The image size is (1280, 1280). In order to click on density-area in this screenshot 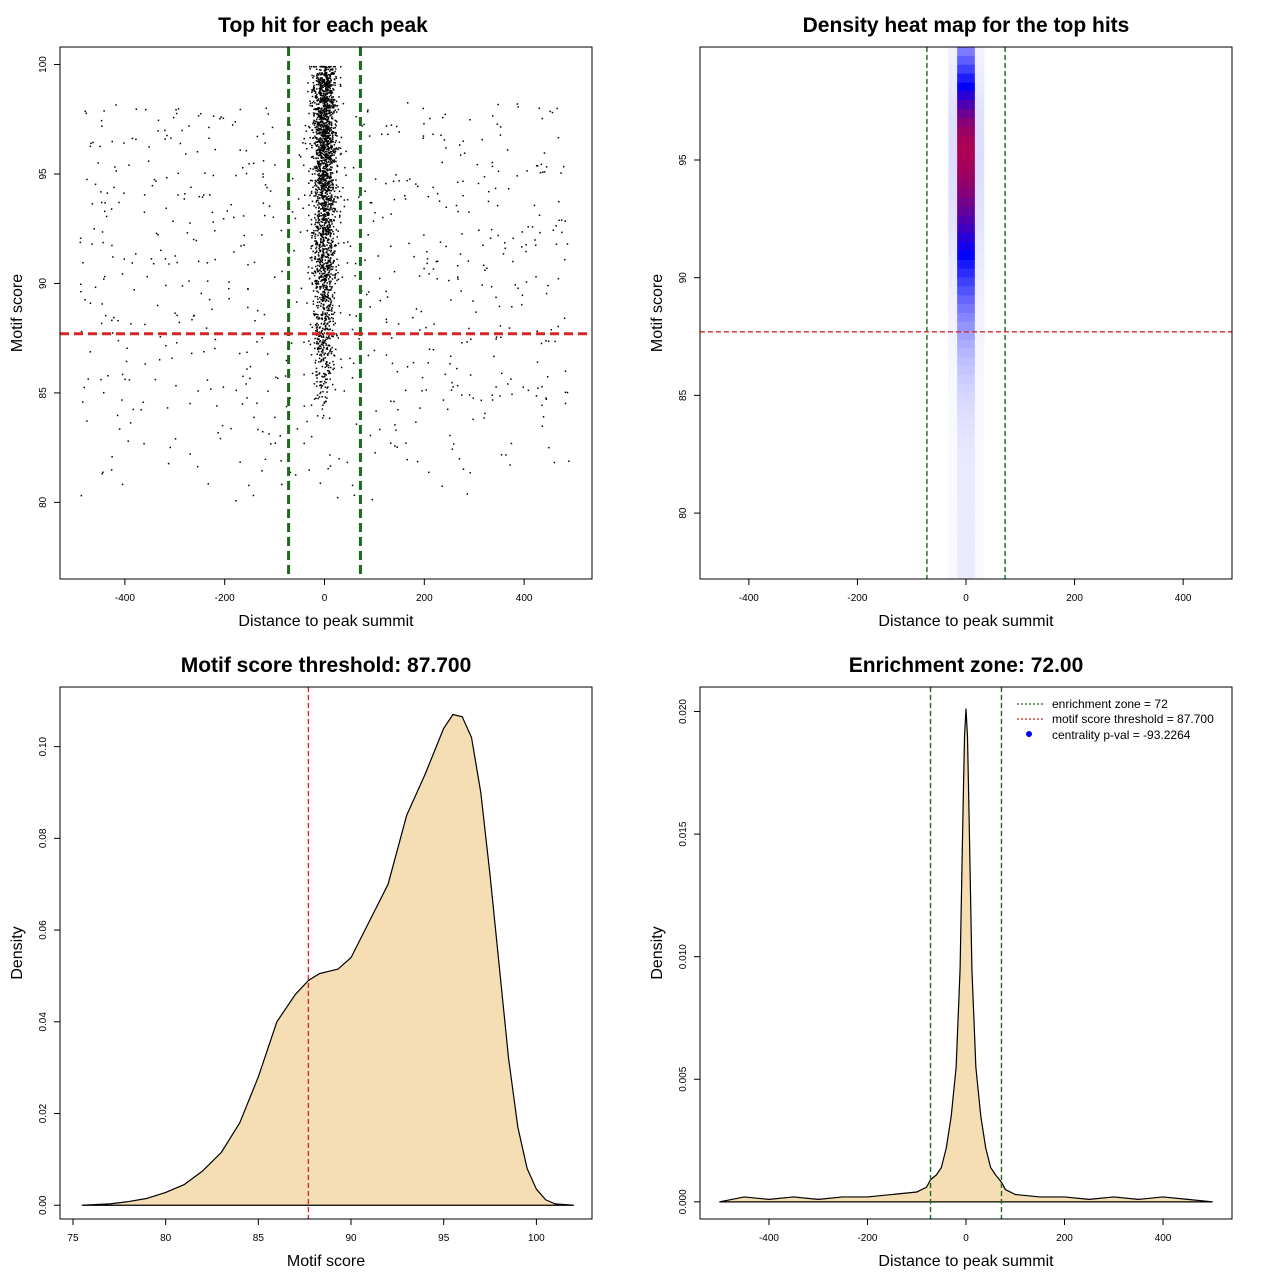, I will do `click(328, 959)`.